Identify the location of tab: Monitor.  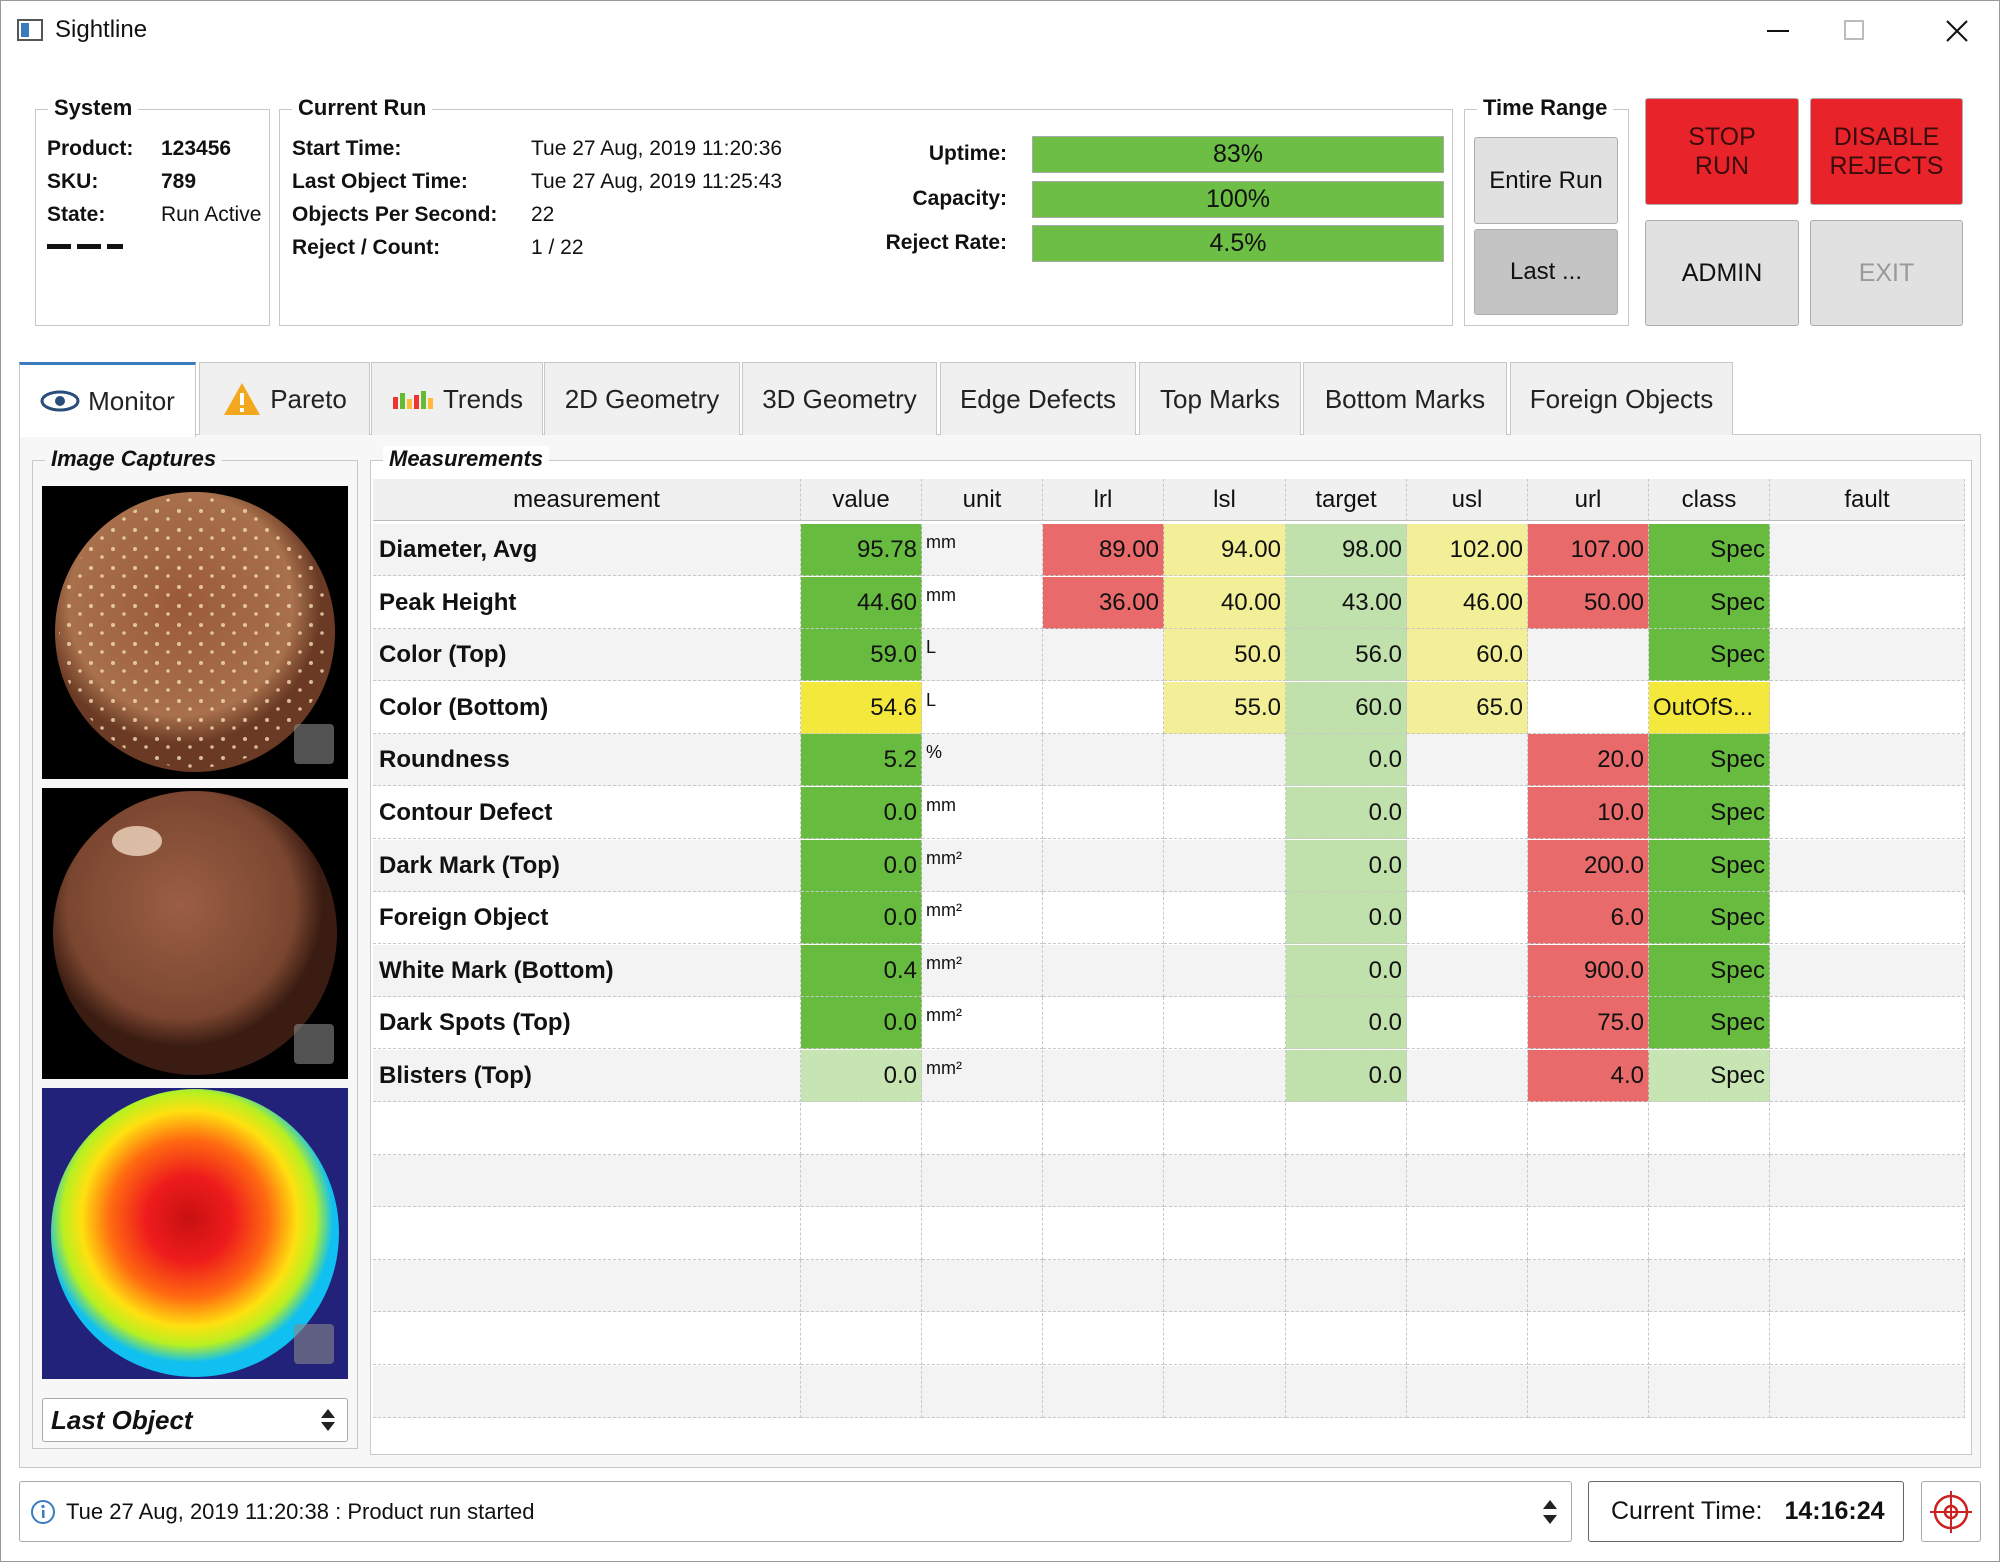
(107, 399).